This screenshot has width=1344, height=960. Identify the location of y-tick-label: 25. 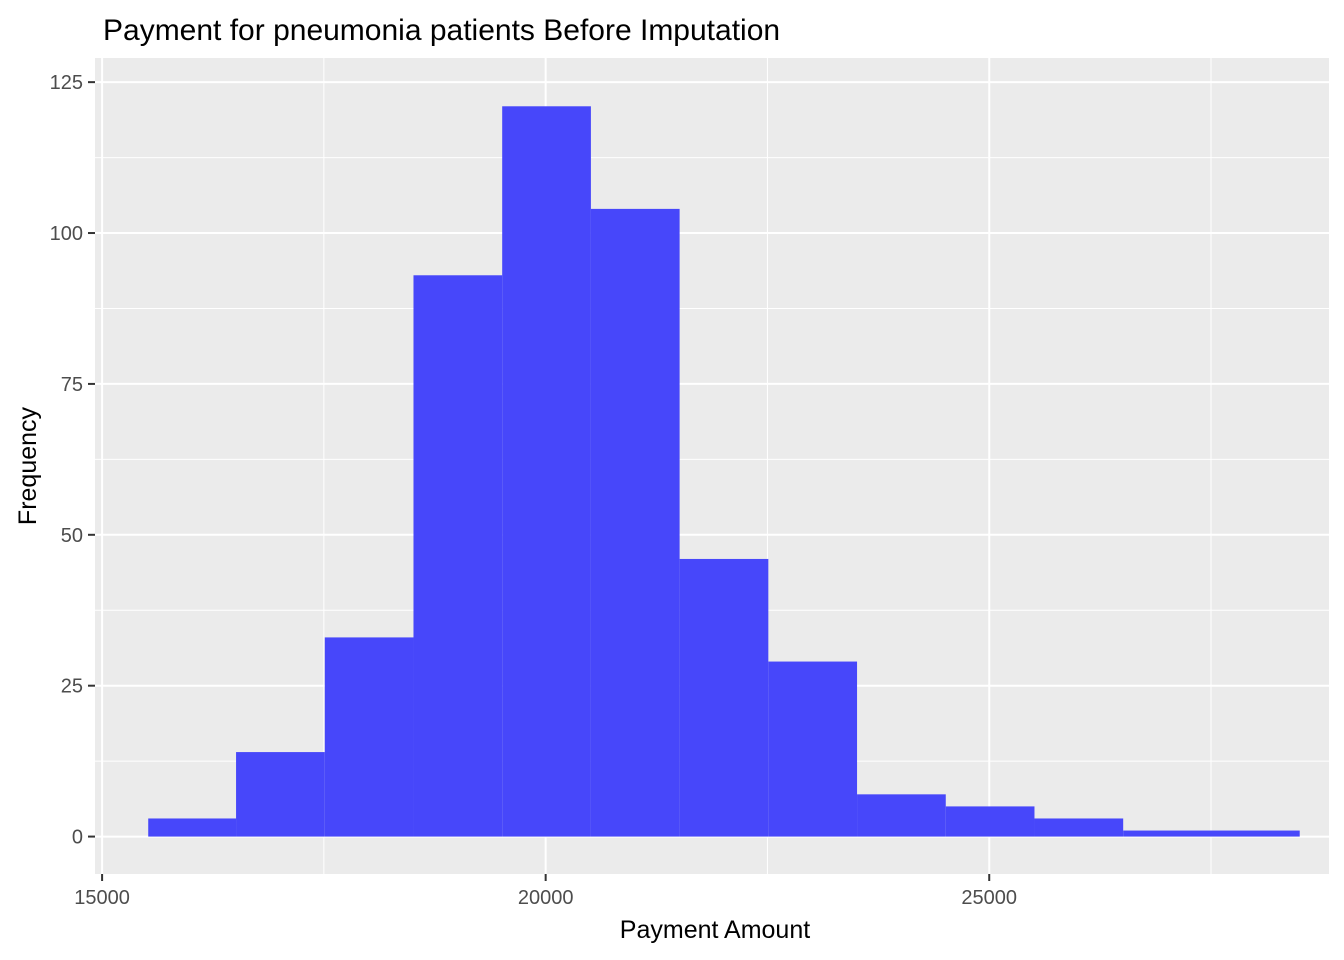
(72, 687).